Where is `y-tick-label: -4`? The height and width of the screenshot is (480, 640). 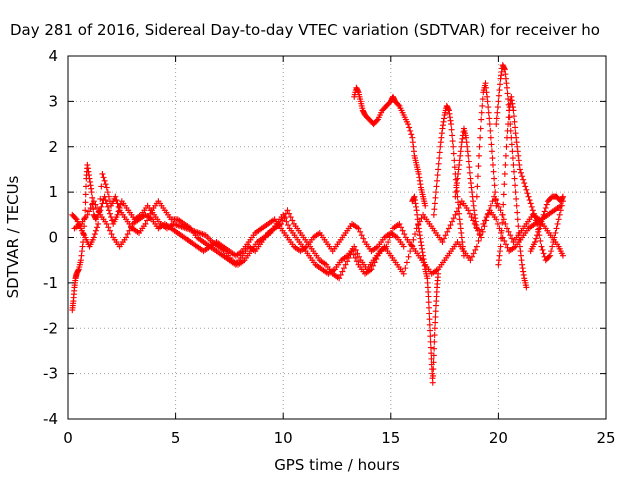
y-tick-label: -4 is located at coordinates (50, 419).